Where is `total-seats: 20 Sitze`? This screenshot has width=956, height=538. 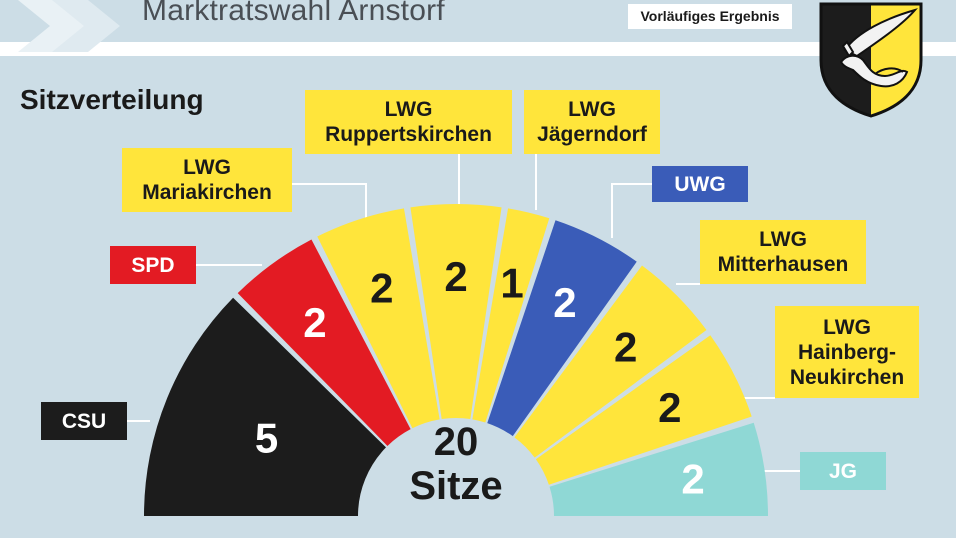
total-seats: 20 Sitze is located at coordinates (456, 464).